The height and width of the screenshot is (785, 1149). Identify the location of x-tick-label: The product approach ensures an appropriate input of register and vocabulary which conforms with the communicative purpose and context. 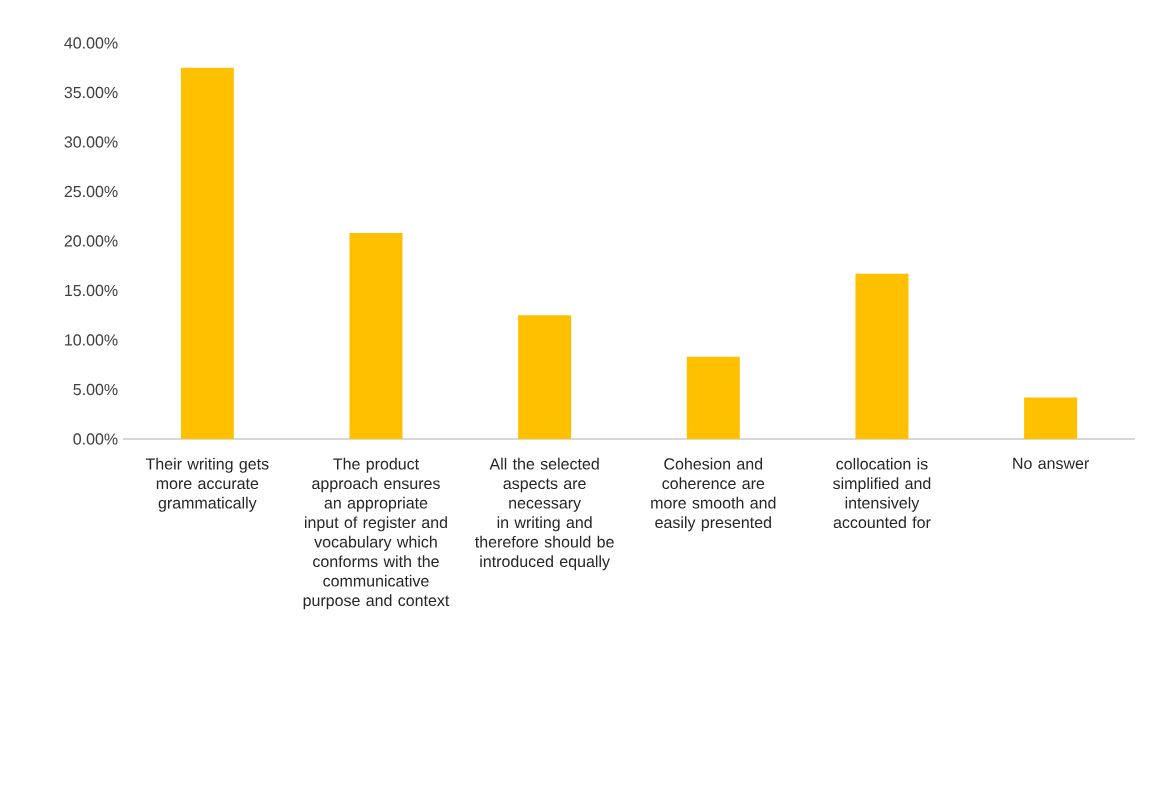
(376, 533).